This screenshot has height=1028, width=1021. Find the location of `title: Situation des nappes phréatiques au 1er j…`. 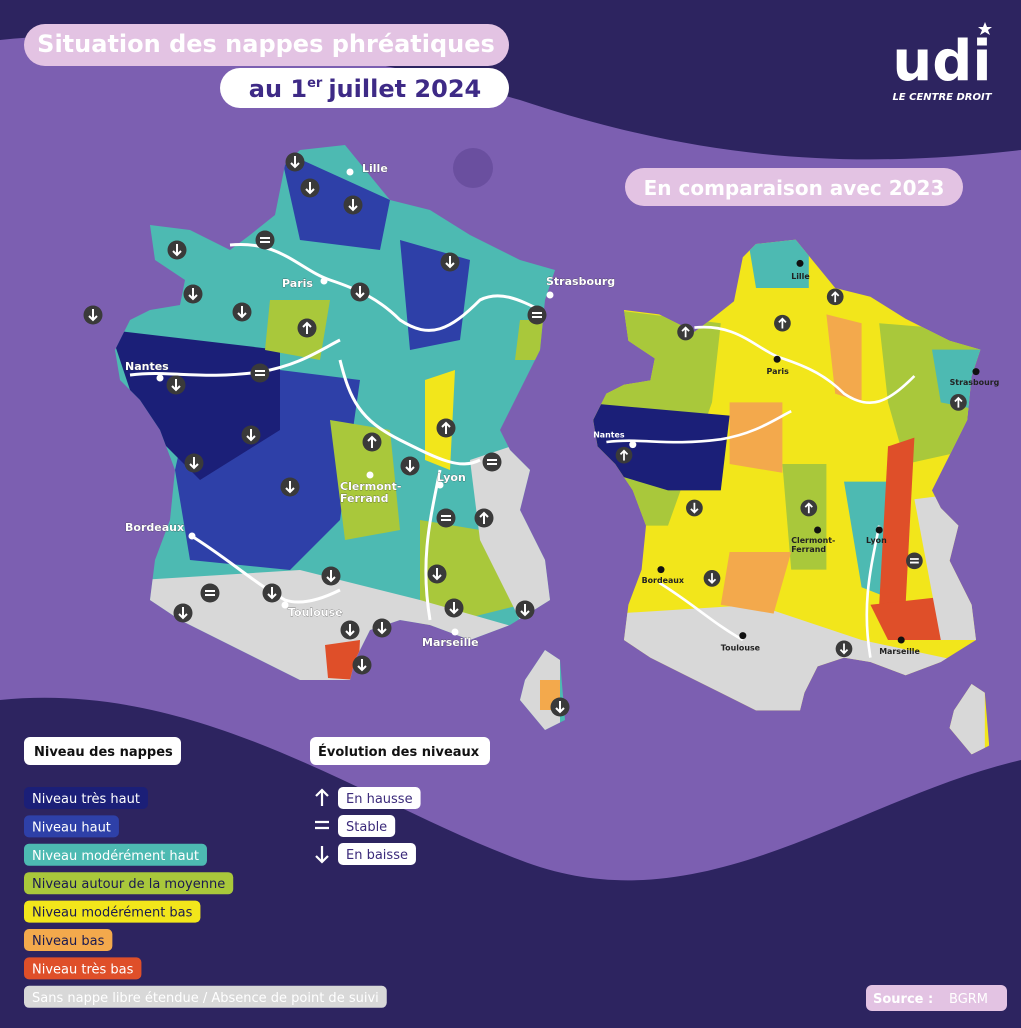

title: Situation des nappes phréatiques au 1er j… is located at coordinates (266, 66).